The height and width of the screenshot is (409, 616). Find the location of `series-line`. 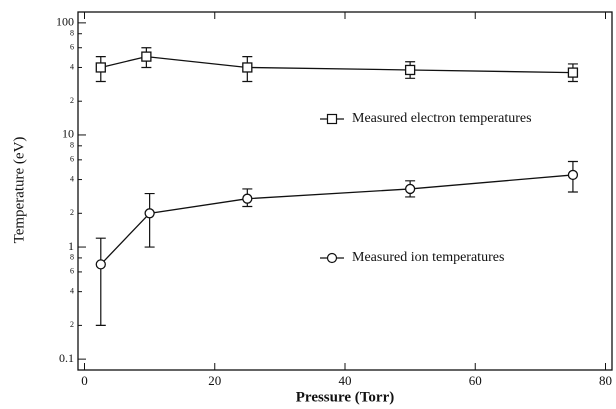

series-line is located at coordinates (336, 64).